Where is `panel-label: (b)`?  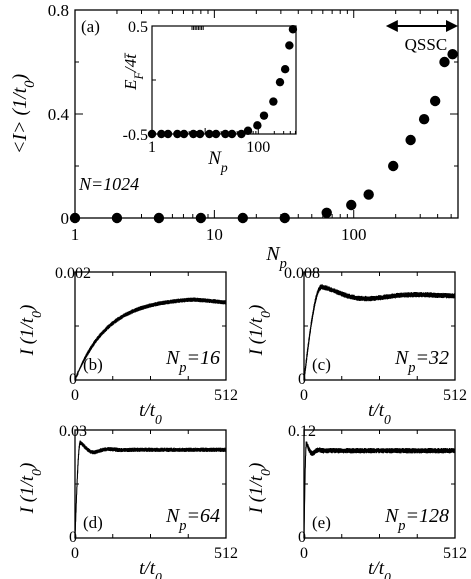 panel-label: (b) is located at coordinates (93, 364).